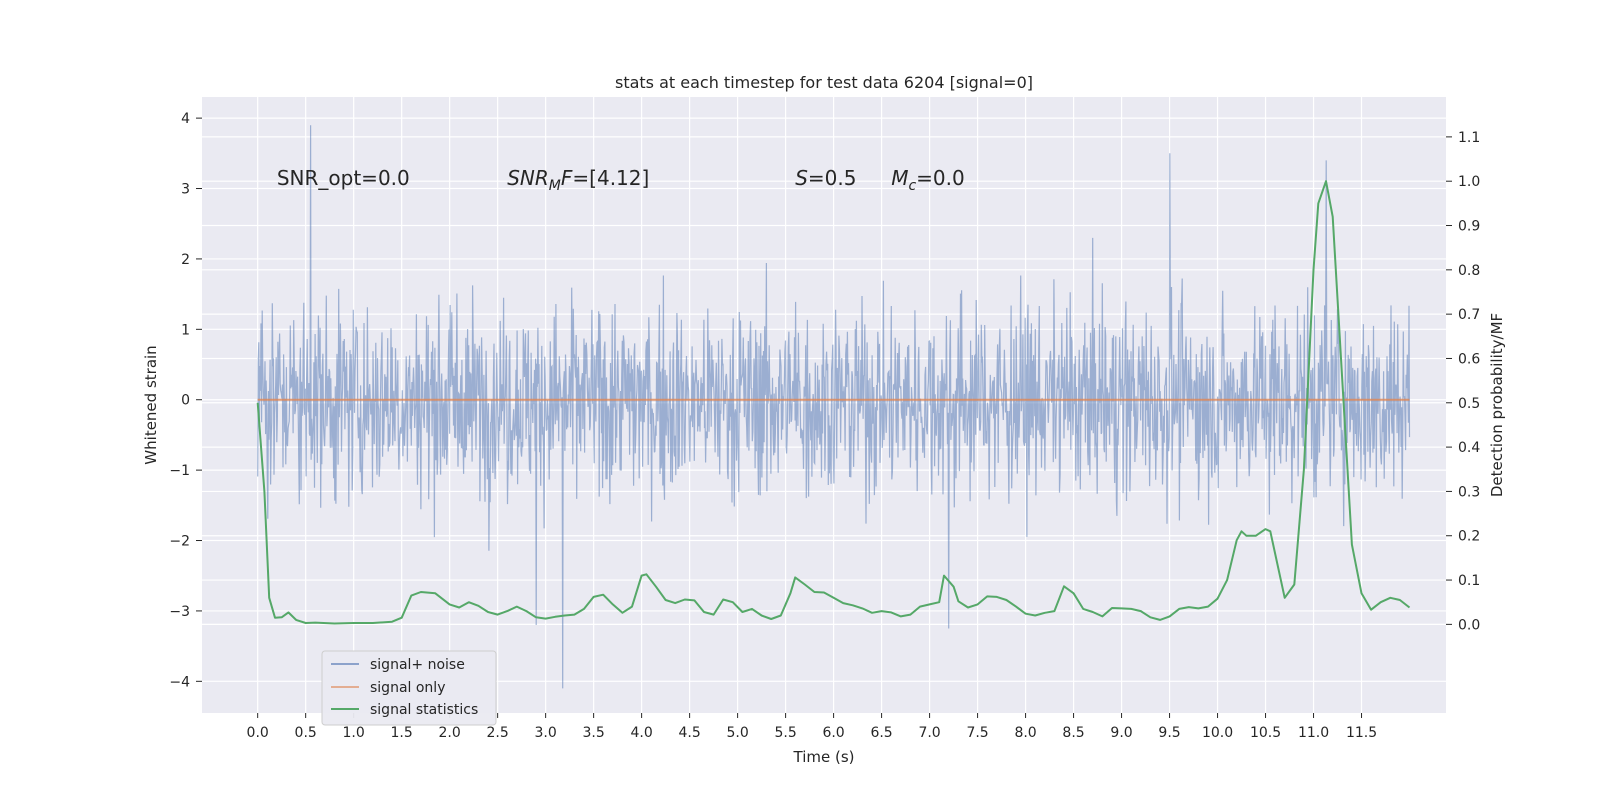 The height and width of the screenshot is (800, 1600). I want to click on y-tick-label: 2, so click(185, 260).